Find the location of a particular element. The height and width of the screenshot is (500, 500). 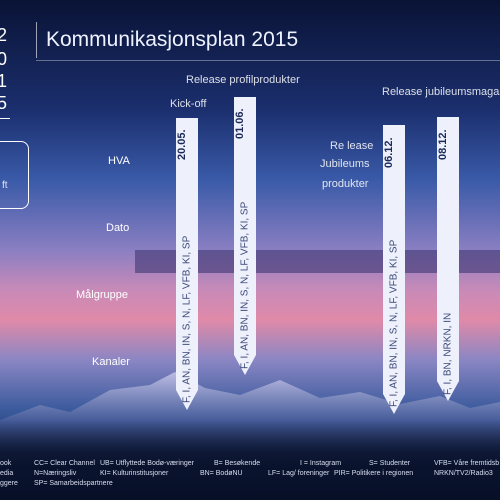

highlight-band is located at coordinates (317, 261).